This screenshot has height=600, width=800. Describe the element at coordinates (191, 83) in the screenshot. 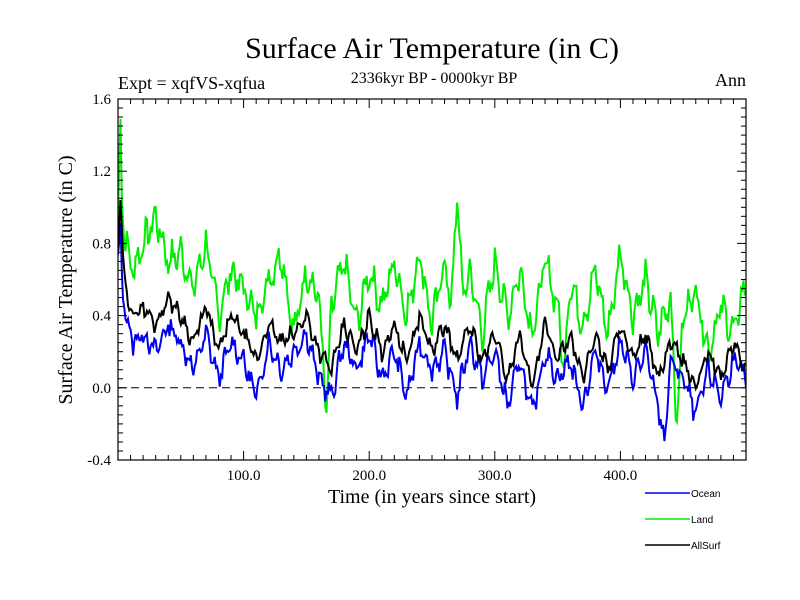

I see `experiment-label: Expt = xqfVS-xqfua` at that location.